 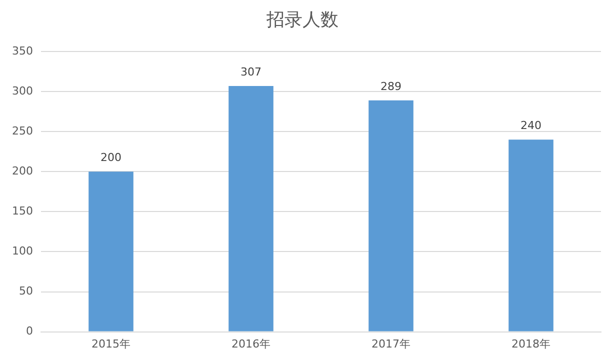 What do you see at coordinates (391, 86) in the screenshot?
I see `data-label: 289` at bounding box center [391, 86].